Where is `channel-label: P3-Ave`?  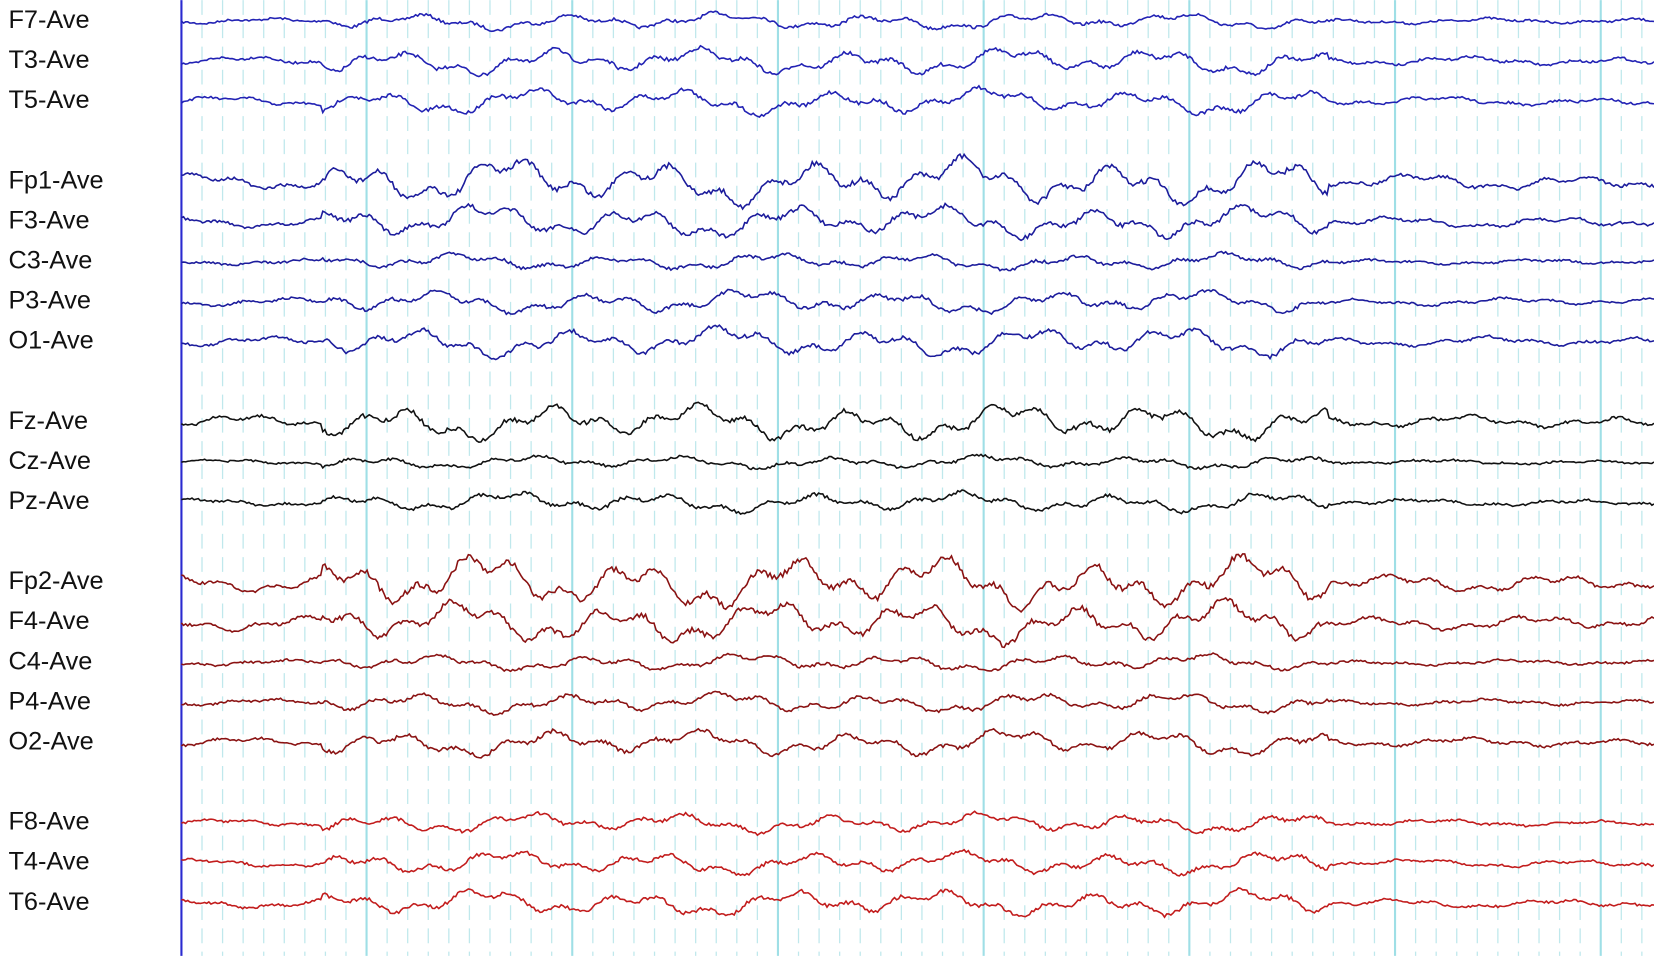 channel-label: P3-Ave is located at coordinates (49, 301).